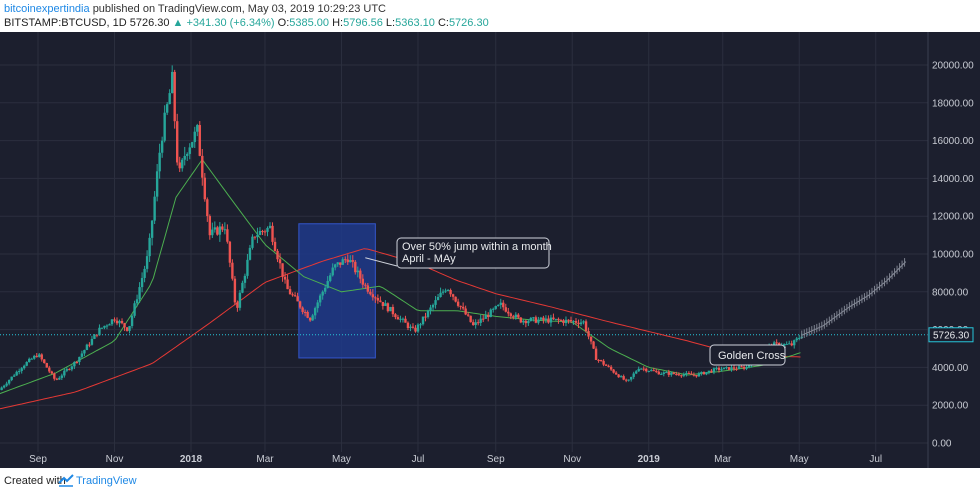 The height and width of the screenshot is (494, 980). What do you see at coordinates (950, 368) in the screenshot?
I see `y-tick-label: 4000.00` at bounding box center [950, 368].